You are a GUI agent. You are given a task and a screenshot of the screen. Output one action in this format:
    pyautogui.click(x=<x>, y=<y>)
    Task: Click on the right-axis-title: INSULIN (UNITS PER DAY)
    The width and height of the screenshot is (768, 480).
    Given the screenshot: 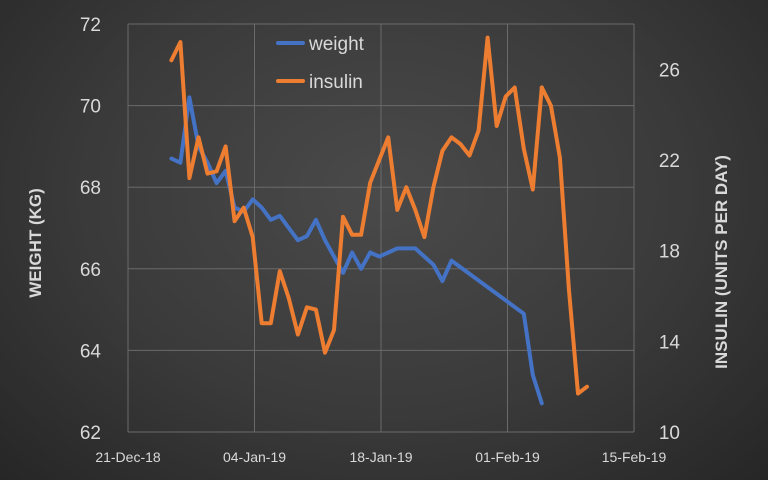 What is the action you would take?
    pyautogui.click(x=721, y=262)
    